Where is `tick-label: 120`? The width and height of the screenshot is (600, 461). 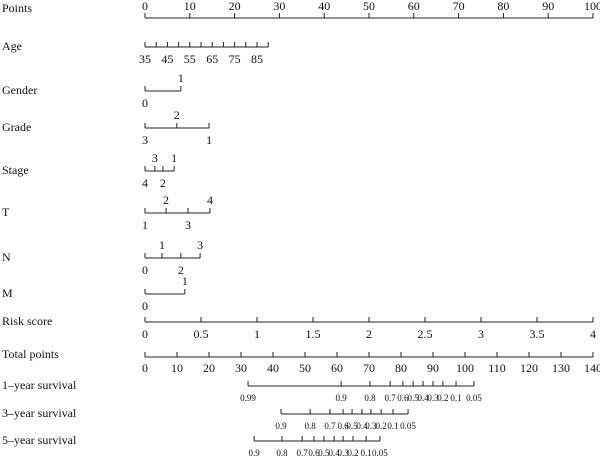 tick-label: 120 is located at coordinates (529, 368).